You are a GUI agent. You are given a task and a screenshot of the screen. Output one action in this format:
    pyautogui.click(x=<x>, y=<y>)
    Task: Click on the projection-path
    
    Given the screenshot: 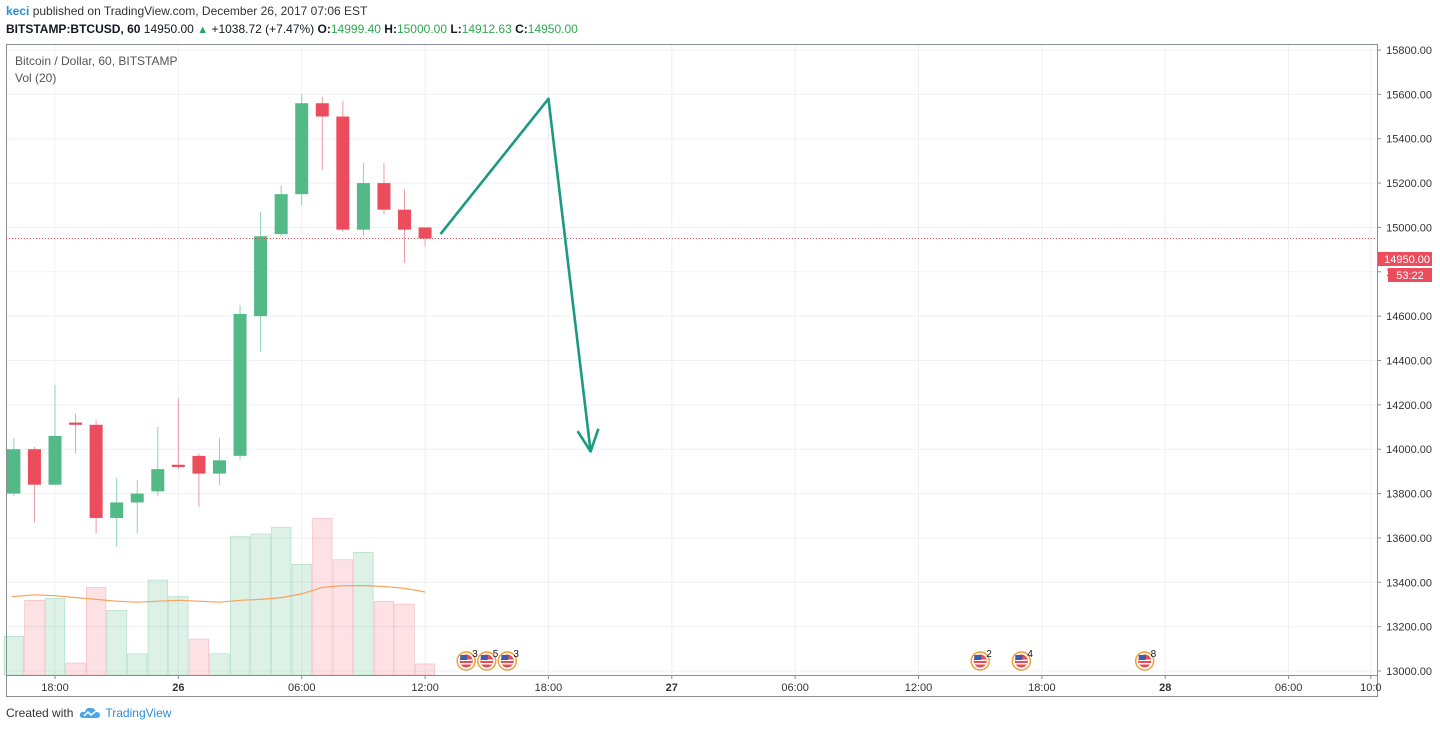 What is the action you would take?
    pyautogui.click(x=515, y=274)
    